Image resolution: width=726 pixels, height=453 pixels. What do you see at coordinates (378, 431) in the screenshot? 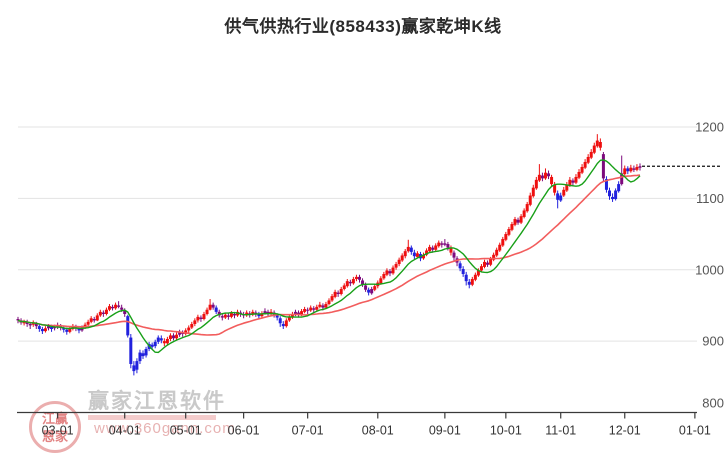
I see `x-axis-label: 08-01` at bounding box center [378, 431].